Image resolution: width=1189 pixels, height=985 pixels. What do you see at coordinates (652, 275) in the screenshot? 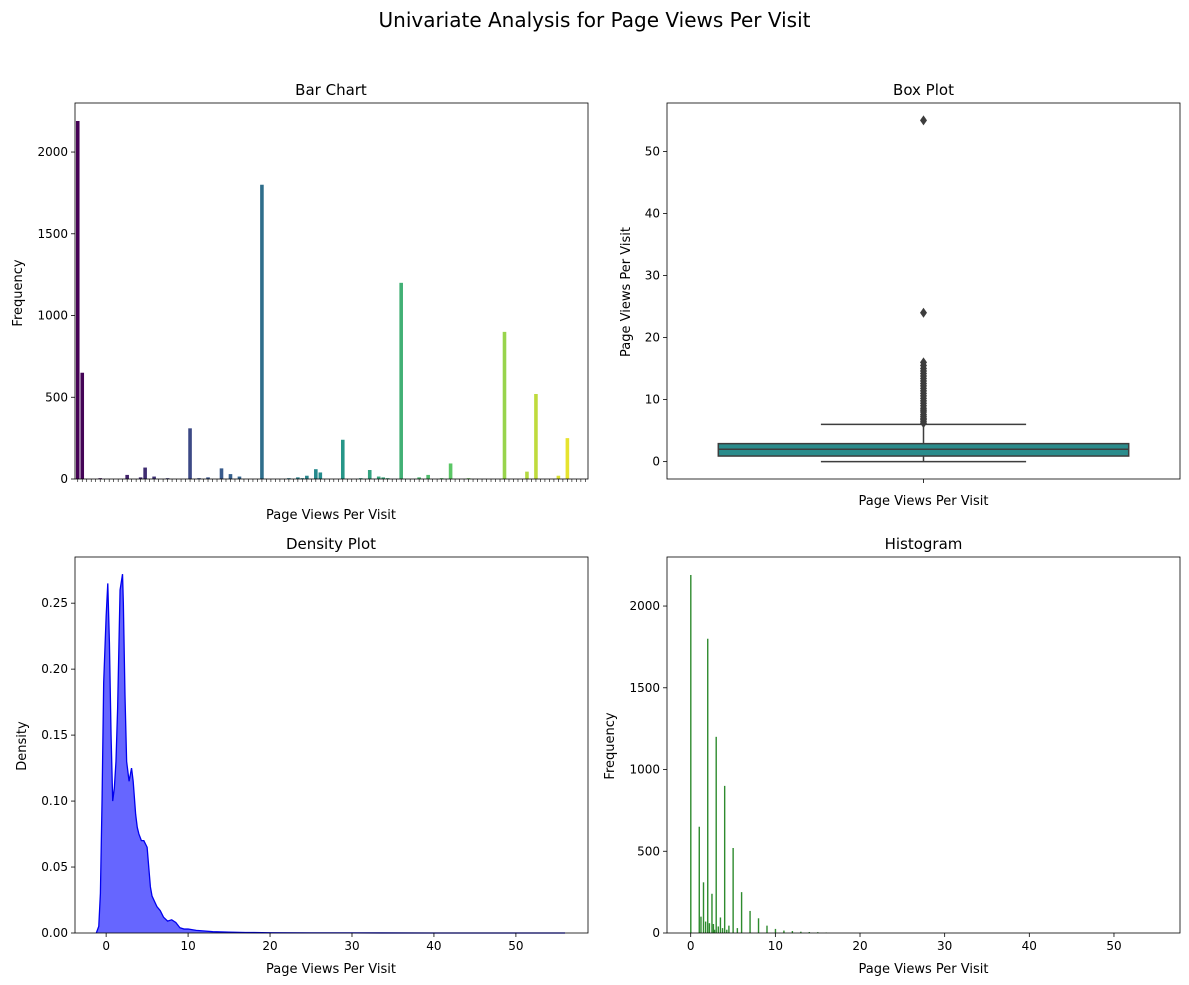
I see `box-plot-y-tick-label: 30` at bounding box center [652, 275].